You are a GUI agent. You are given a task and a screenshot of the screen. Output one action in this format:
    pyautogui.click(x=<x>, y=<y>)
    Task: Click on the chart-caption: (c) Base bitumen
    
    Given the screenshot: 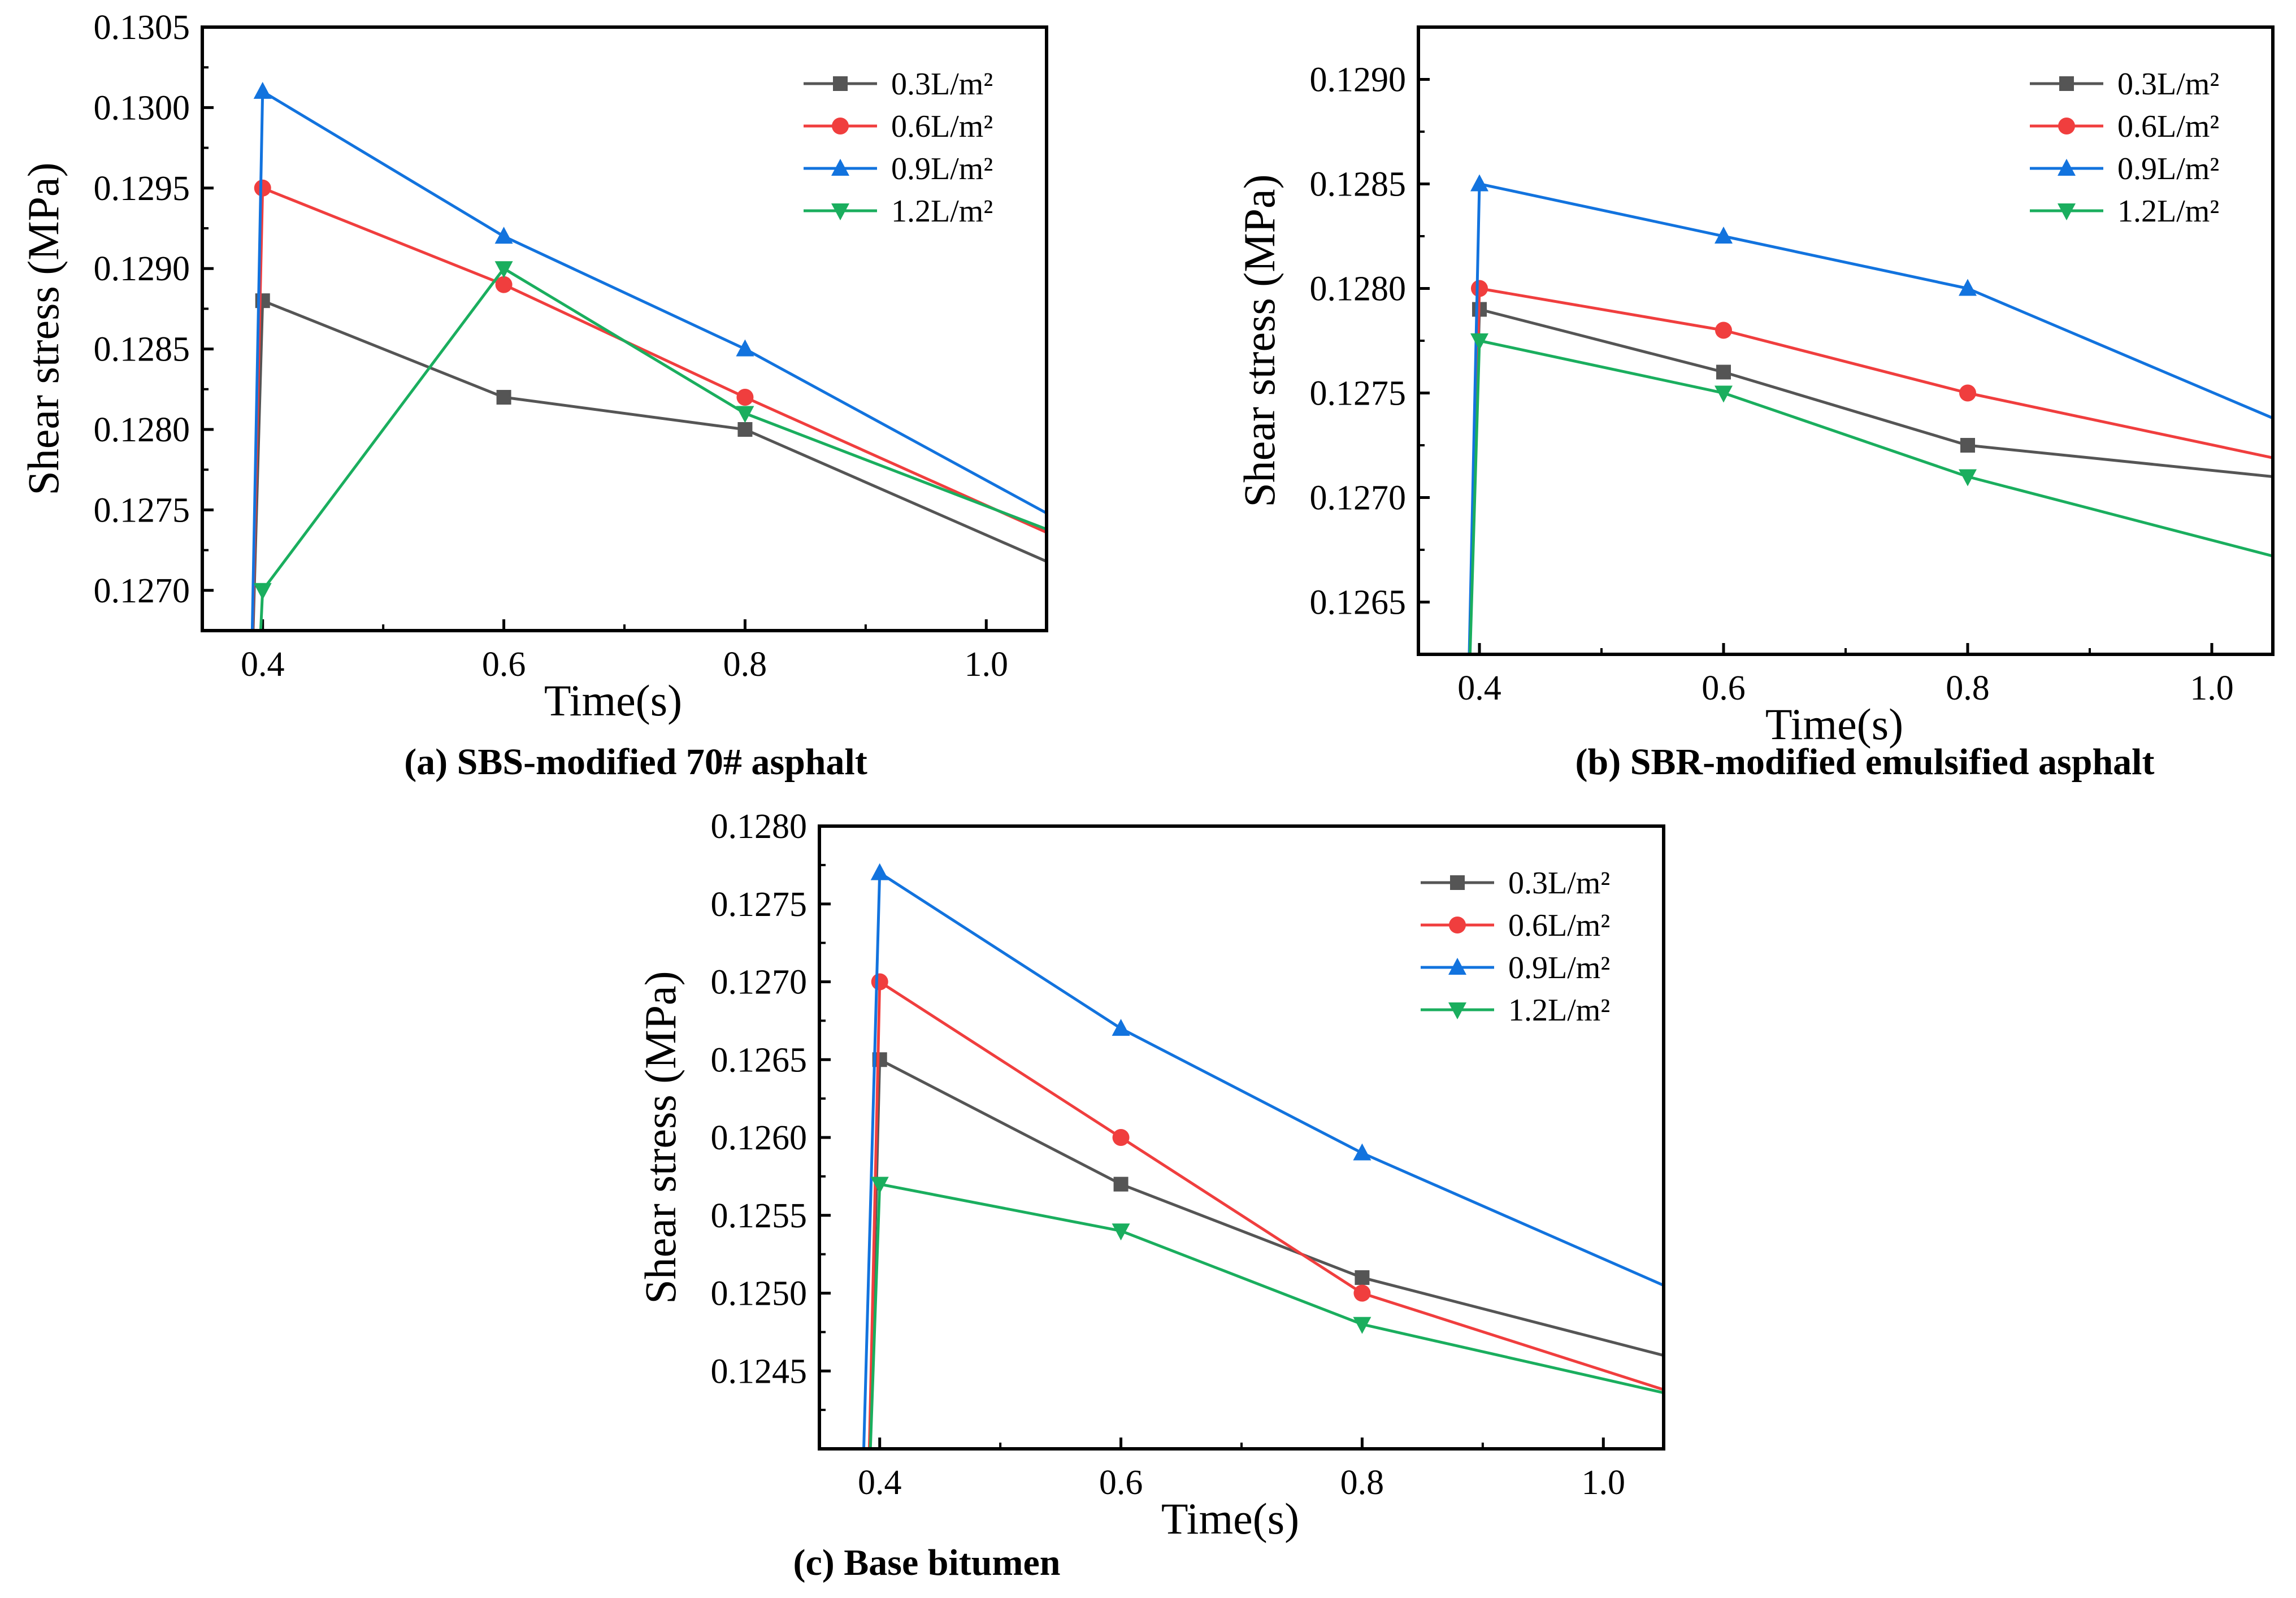 What is the action you would take?
    pyautogui.click(x=927, y=1562)
    